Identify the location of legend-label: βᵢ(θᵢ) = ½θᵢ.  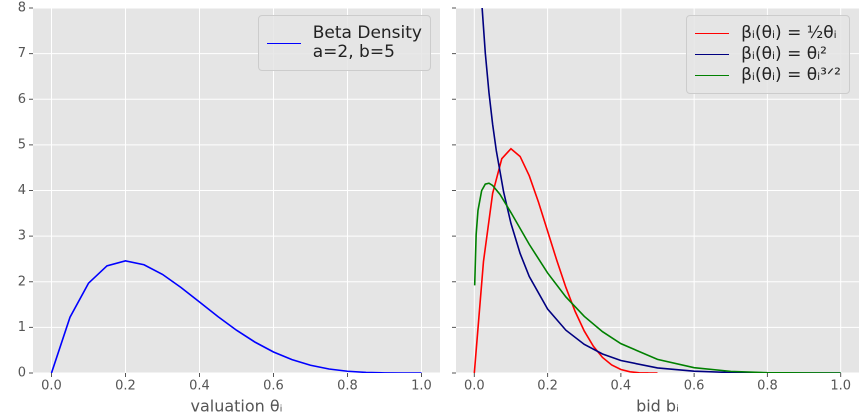
(789, 33).